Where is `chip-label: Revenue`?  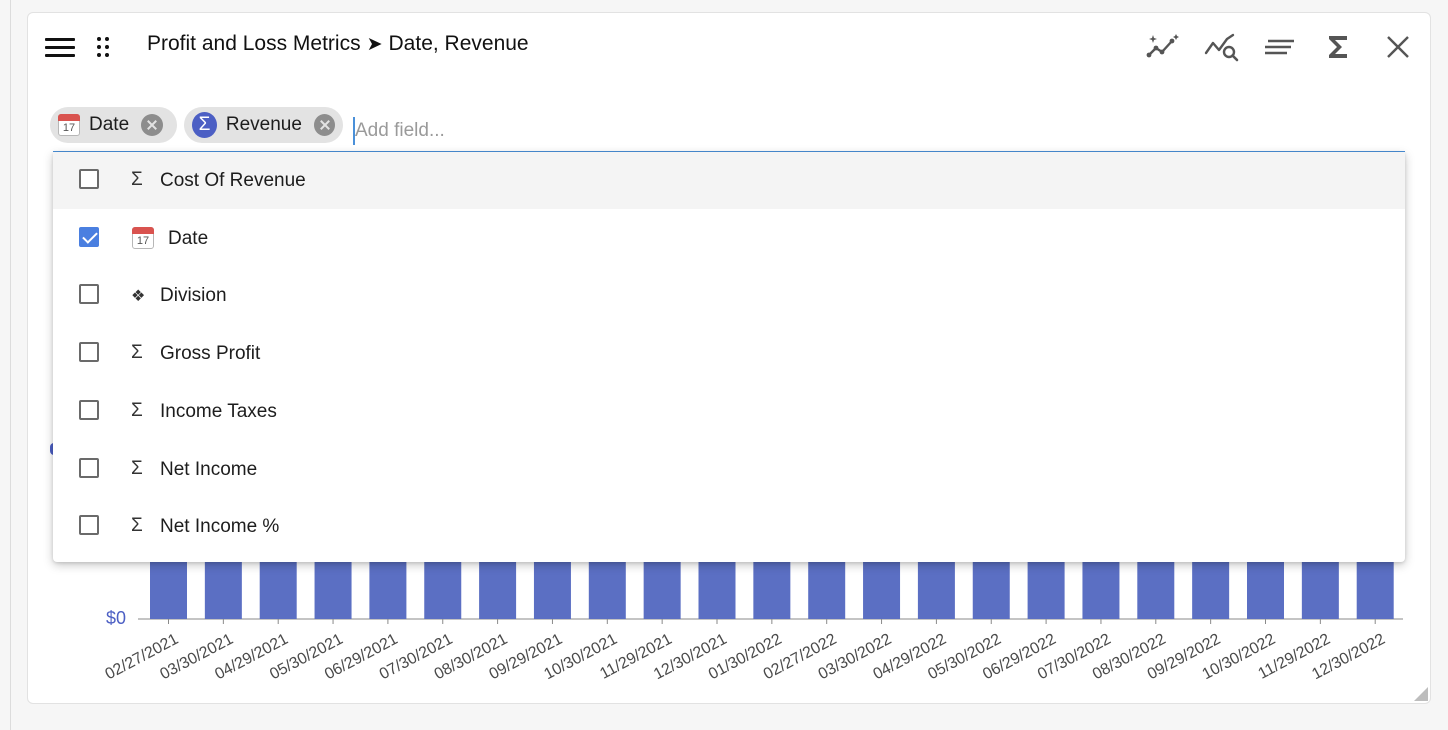 chip-label: Revenue is located at coordinates (263, 124).